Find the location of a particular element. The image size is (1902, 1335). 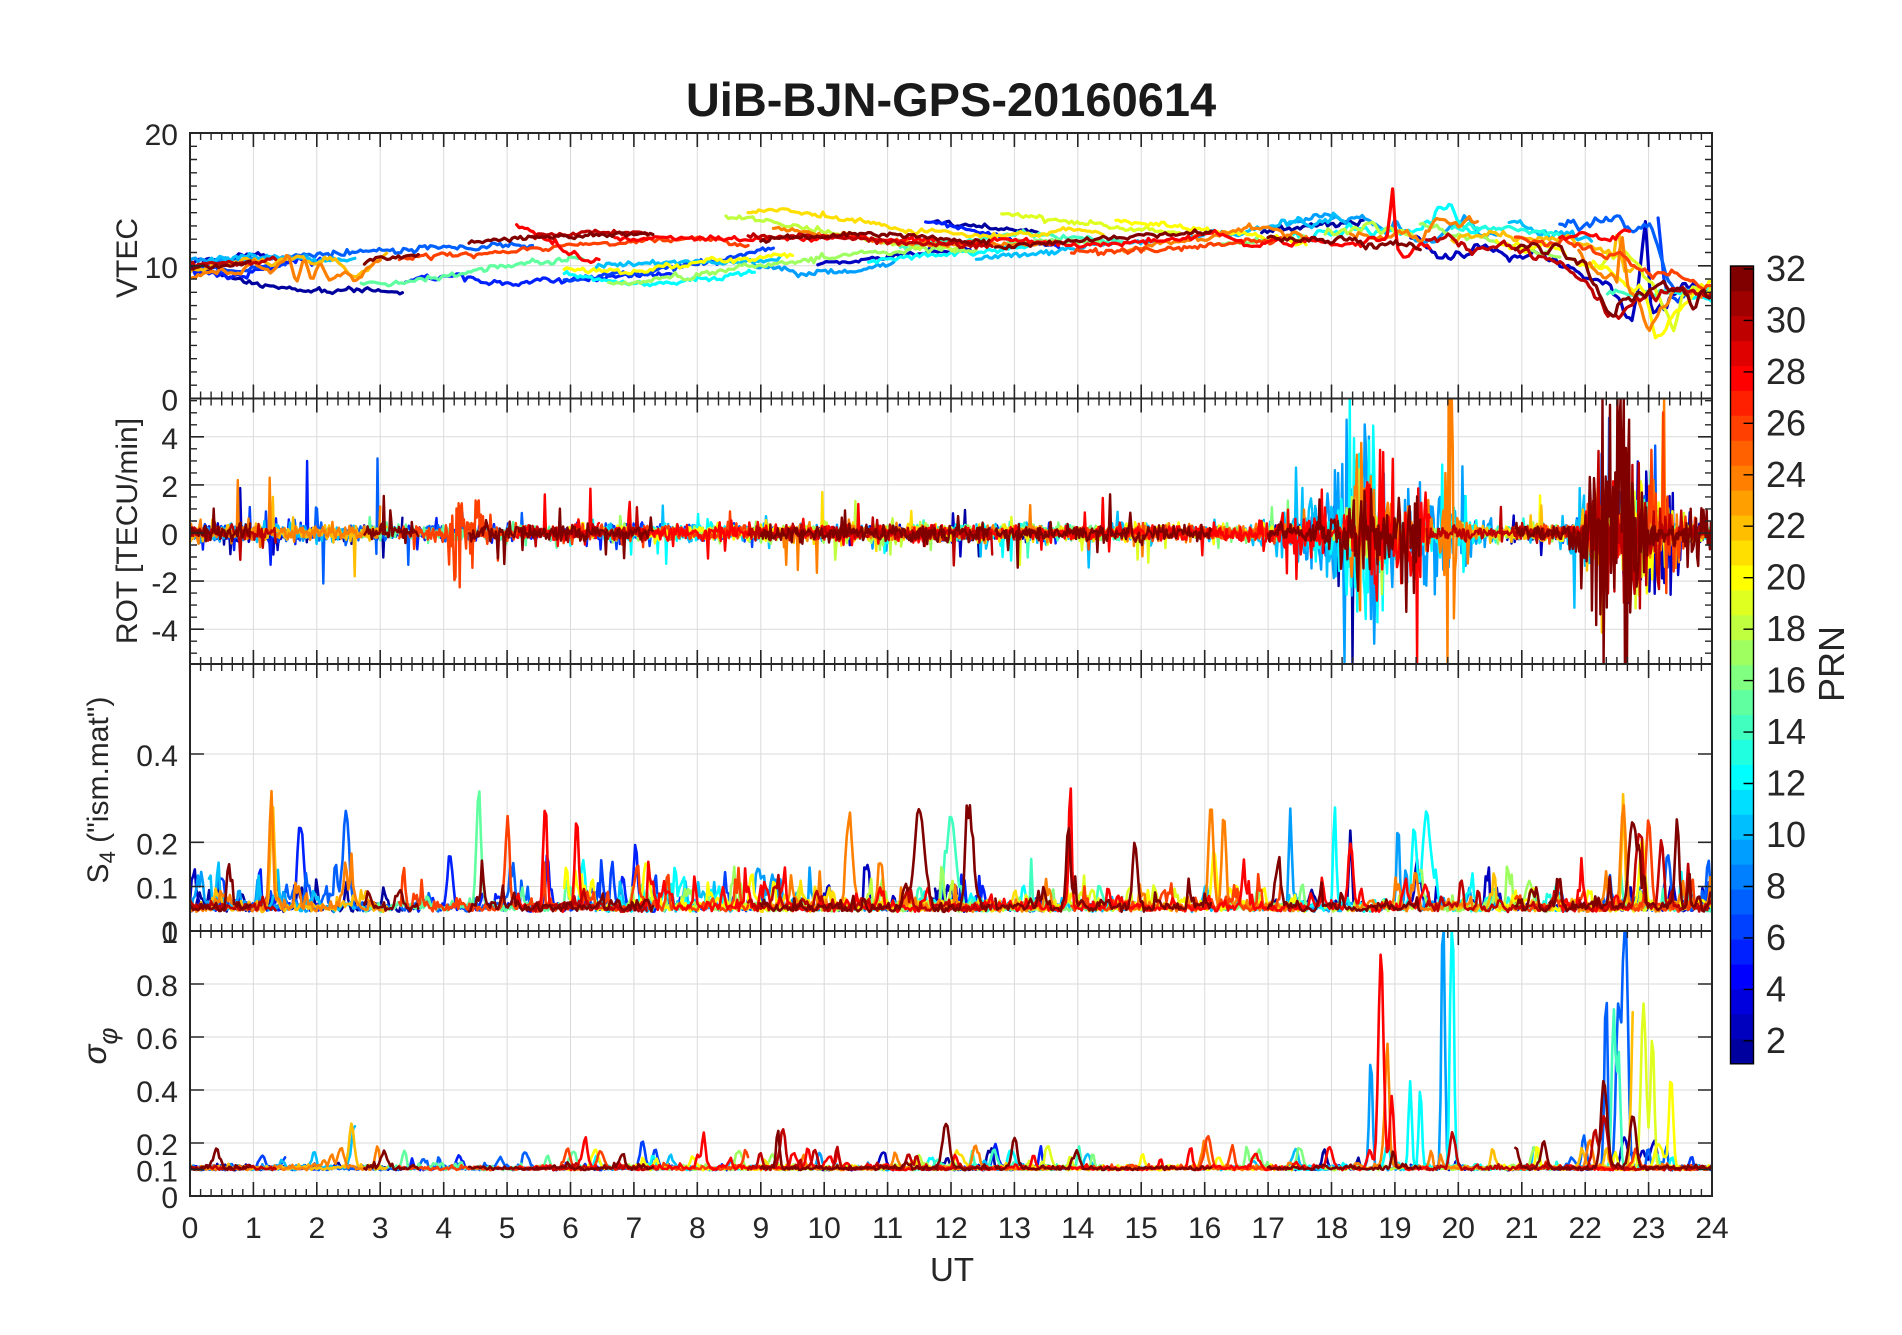

svg-text: 3 is located at coordinates (380, 1228).